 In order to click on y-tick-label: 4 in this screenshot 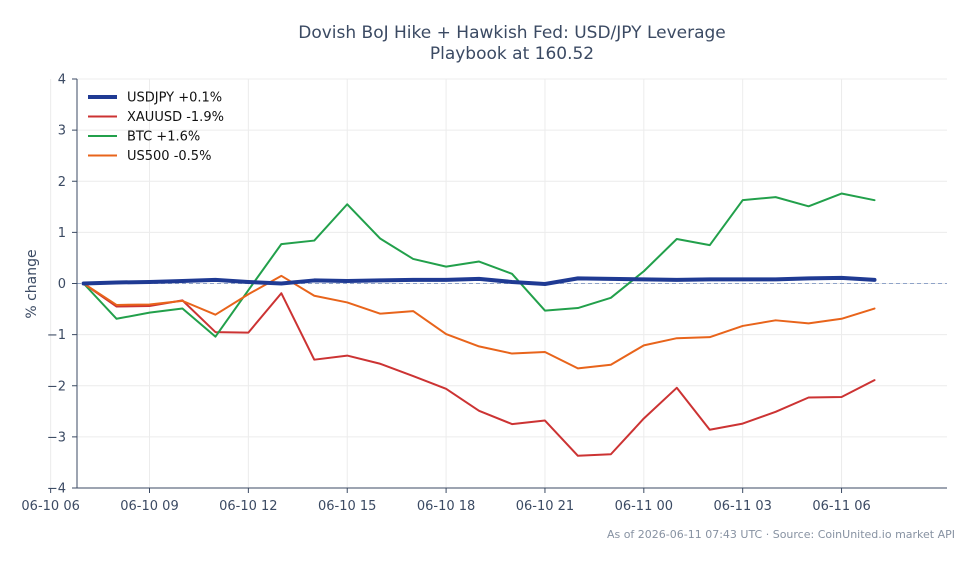, I will do `click(62, 80)`.